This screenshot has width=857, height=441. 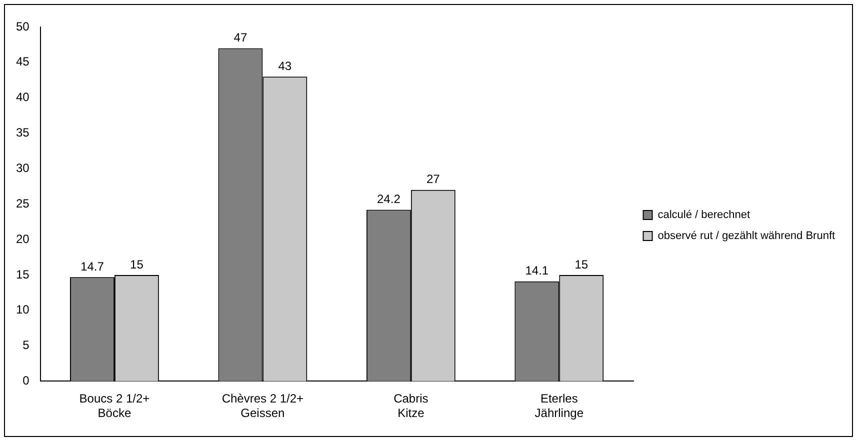 What do you see at coordinates (285, 65) in the screenshot?
I see `data-label: 43` at bounding box center [285, 65].